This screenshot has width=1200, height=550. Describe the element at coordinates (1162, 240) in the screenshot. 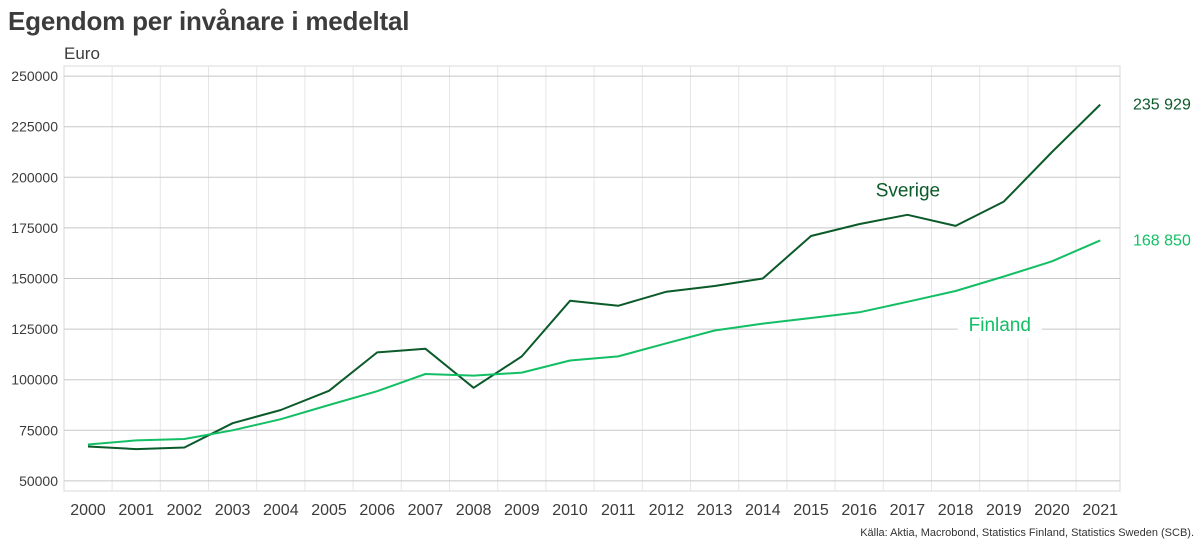

I see `finland-end-value-label: 168 850` at that location.